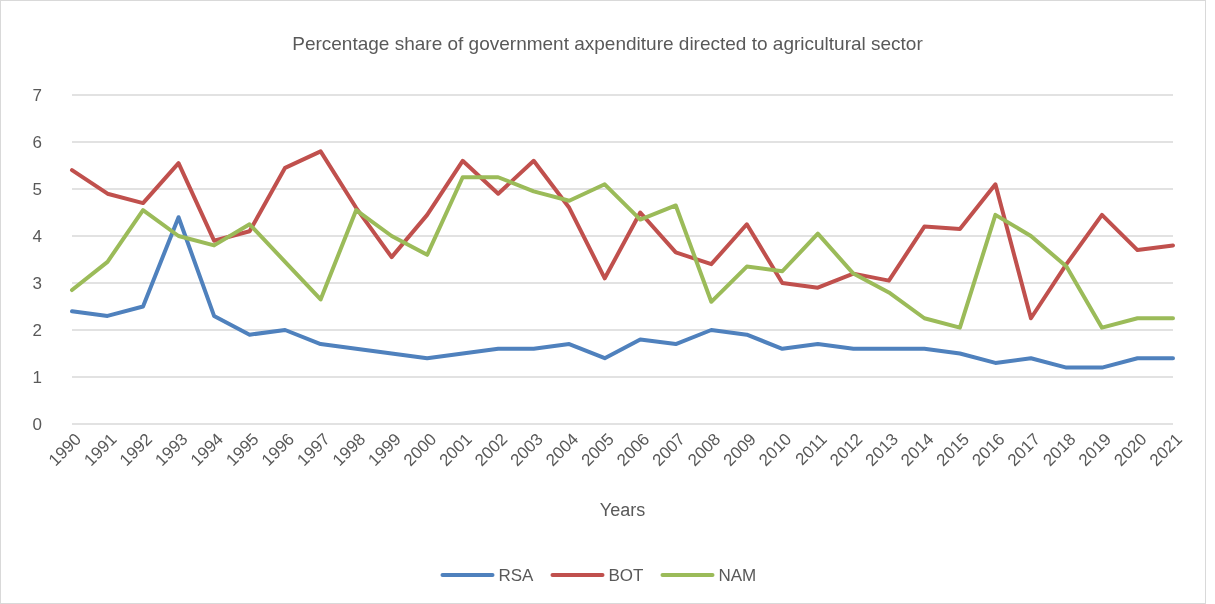  Describe the element at coordinates (608, 43) in the screenshot. I see `chart-title: Percentage share of government axpenditure directed to agricultural sector` at that location.